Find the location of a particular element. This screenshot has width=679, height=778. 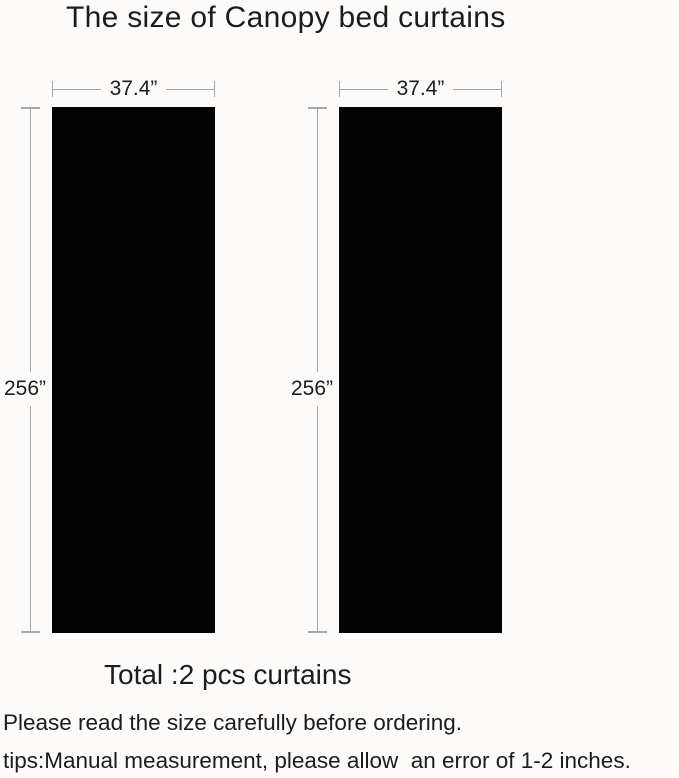

curtain-1-height-label: 256” is located at coordinates (25, 389).